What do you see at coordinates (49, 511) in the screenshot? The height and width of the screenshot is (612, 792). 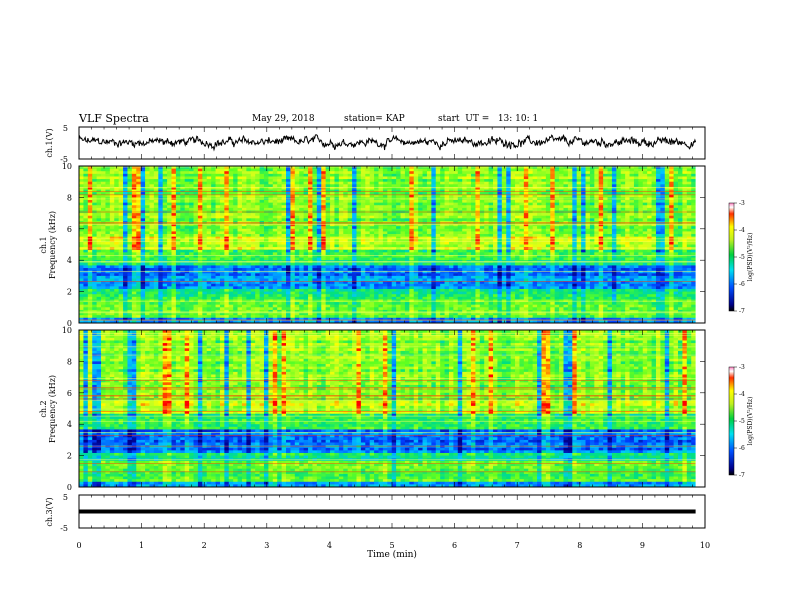 I see `y-axis-label: ch.3(V)` at bounding box center [49, 511].